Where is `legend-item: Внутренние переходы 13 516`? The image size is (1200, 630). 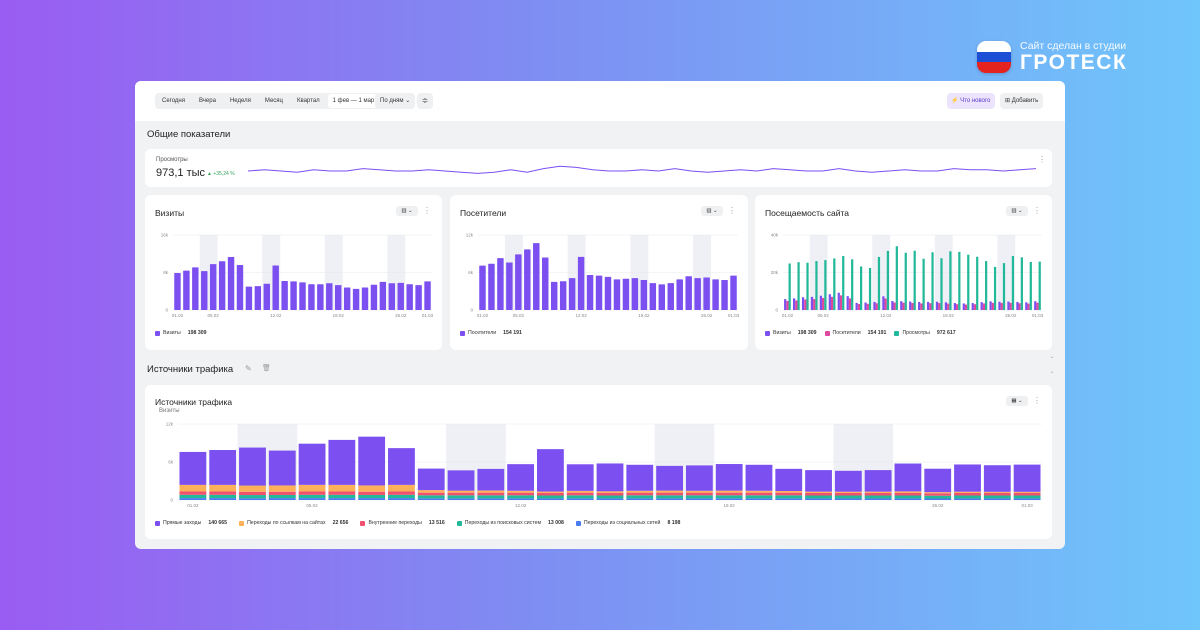
legend-item: Внутренние переходы 13 516 is located at coordinates (402, 523).